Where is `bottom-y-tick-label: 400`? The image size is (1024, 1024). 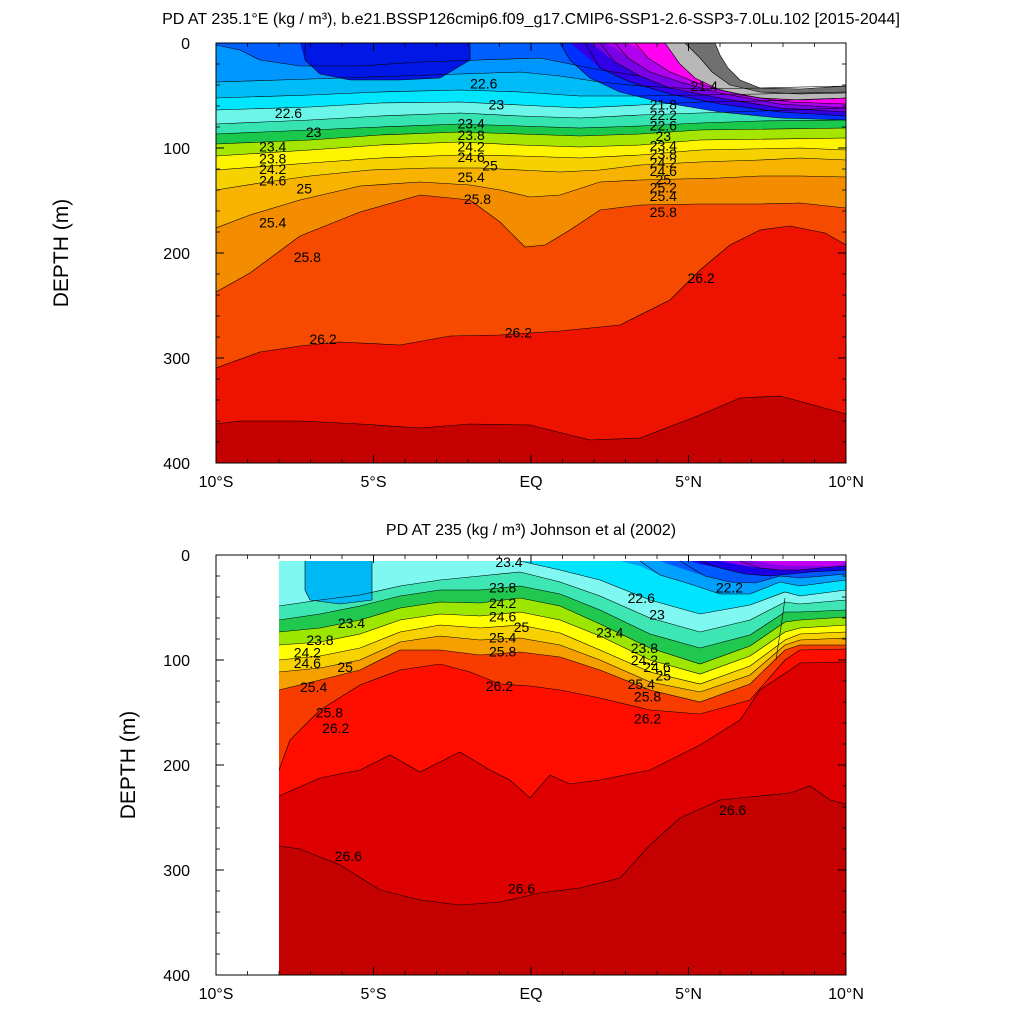
bottom-y-tick-label: 400 is located at coordinates (176, 976).